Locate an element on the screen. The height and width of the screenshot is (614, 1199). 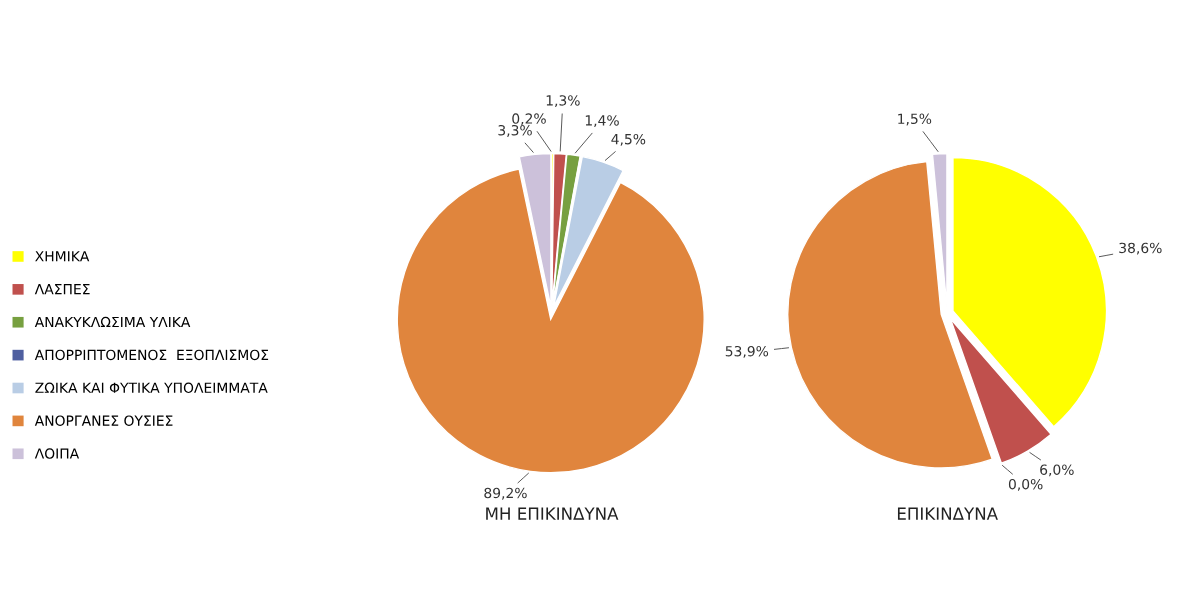
legend-label: ΑΠΟΡΡΙΠΤΟΜΕΝΟΣ ΕΞΟΠΛΙΣΜΟΣ is located at coordinates (151, 355).